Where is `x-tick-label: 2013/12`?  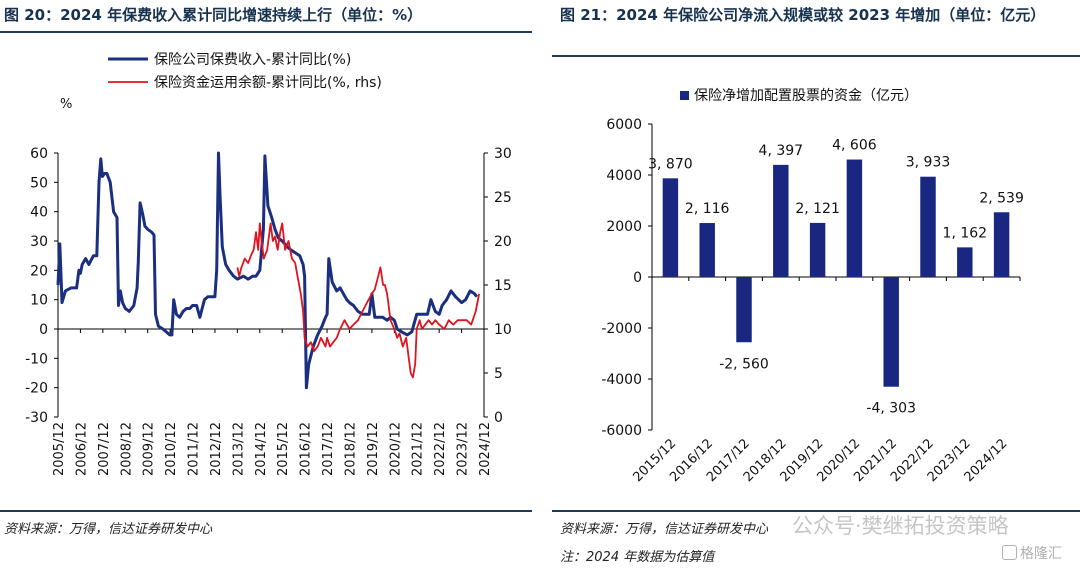 x-tick-label: 2013/12 is located at coordinates (238, 449).